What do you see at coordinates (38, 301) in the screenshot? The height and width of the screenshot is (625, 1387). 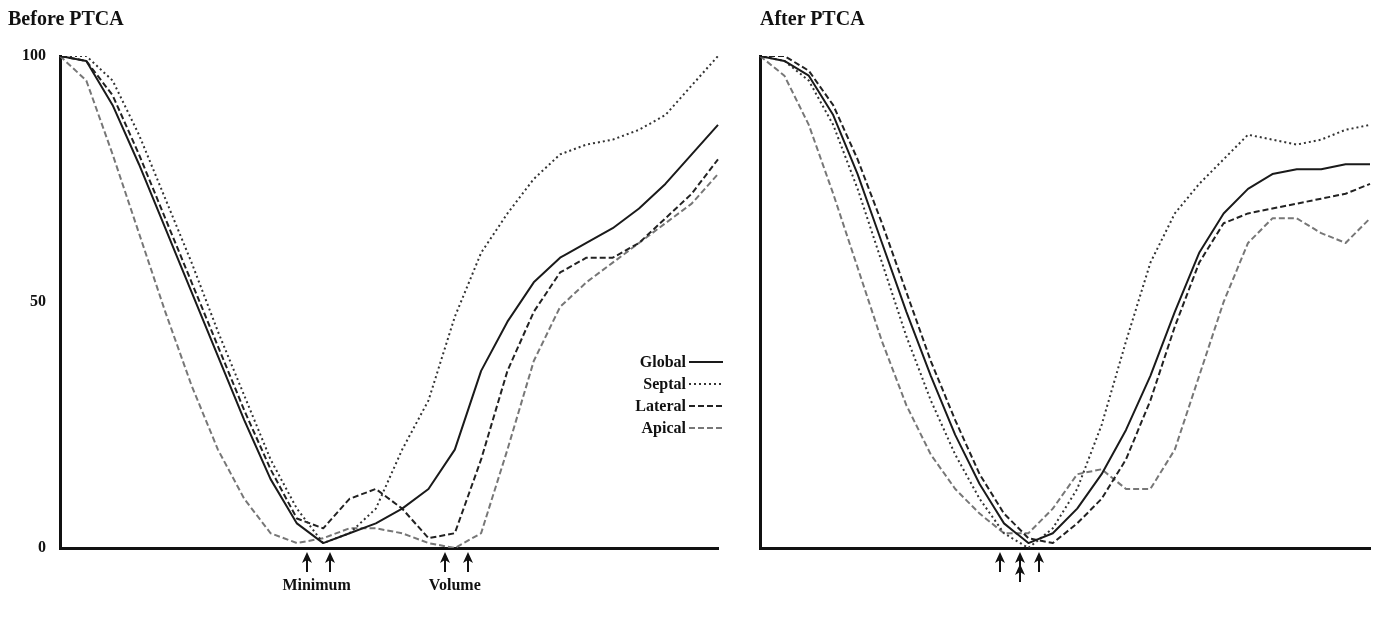 I see `y-tick-label: 50` at bounding box center [38, 301].